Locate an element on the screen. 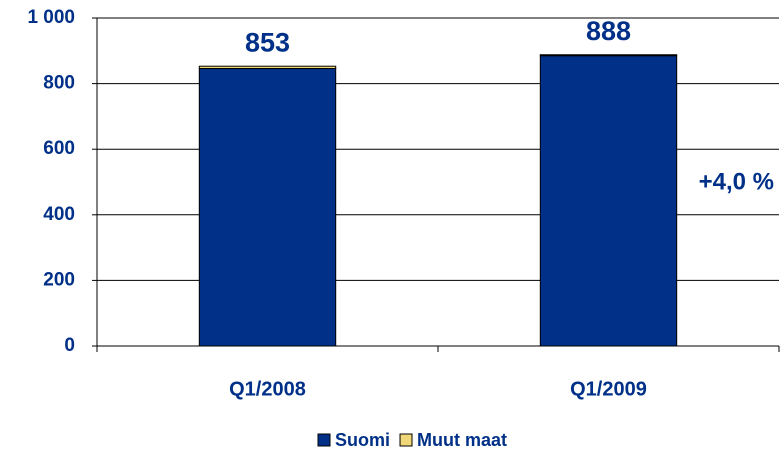 The height and width of the screenshot is (467, 780). y-tick-label: 0 is located at coordinates (69, 345).